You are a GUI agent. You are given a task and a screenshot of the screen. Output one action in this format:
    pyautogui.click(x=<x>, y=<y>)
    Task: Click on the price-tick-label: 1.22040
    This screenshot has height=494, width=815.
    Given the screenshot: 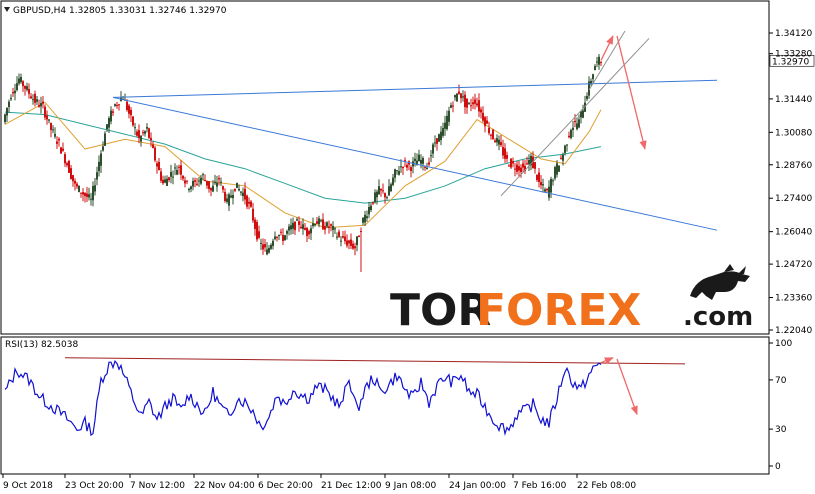 What is the action you would take?
    pyautogui.click(x=793, y=331)
    